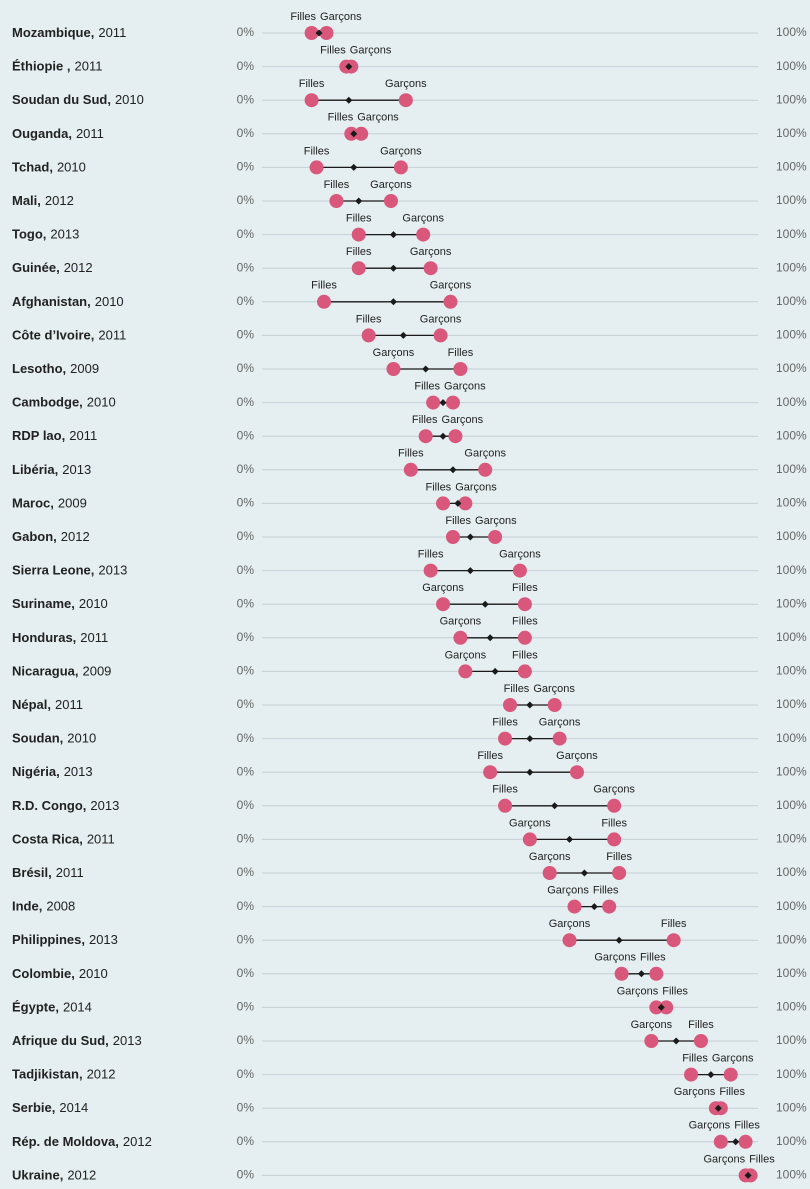 The width and height of the screenshot is (810, 1189). Describe the element at coordinates (47, 704) in the screenshot. I see `country-label: Népal, 2011` at that location.